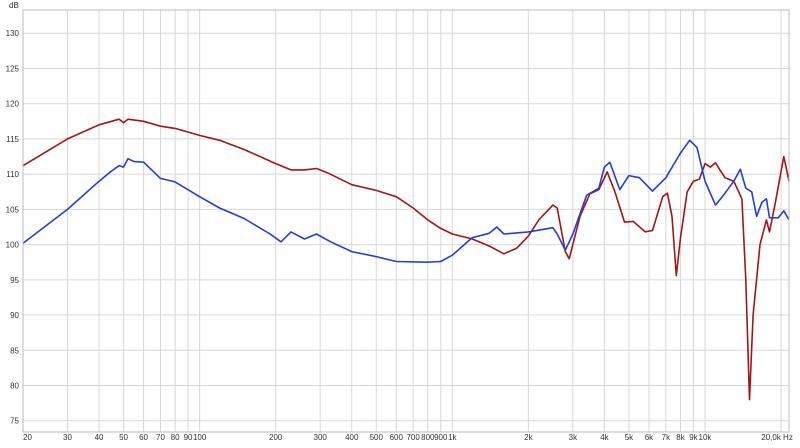 This screenshot has height=448, width=800. Describe the element at coordinates (528, 437) in the screenshot. I see `x-tick-label: 2k` at that location.